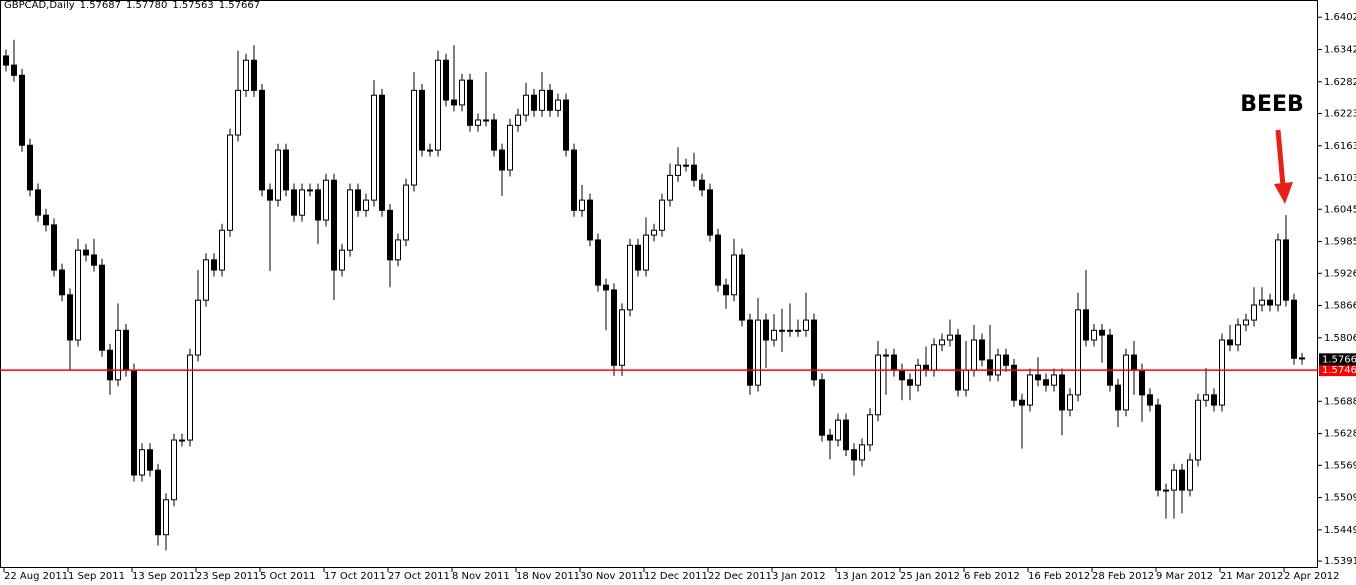 The width and height of the screenshot is (1356, 585). I want to click on symbol: GBPCAD,Daily, so click(39, 5).